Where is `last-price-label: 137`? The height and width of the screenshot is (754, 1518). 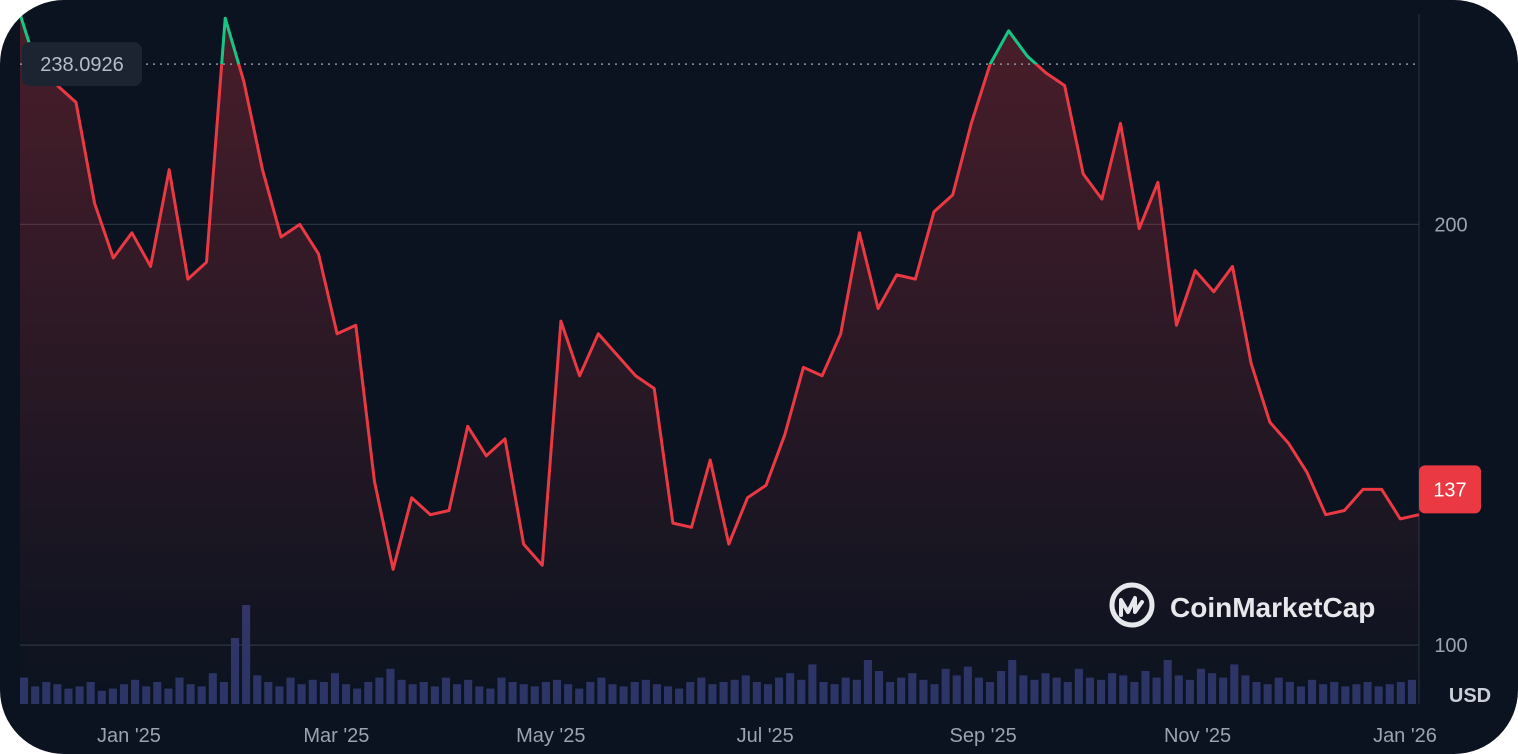 last-price-label: 137 is located at coordinates (1450, 489).